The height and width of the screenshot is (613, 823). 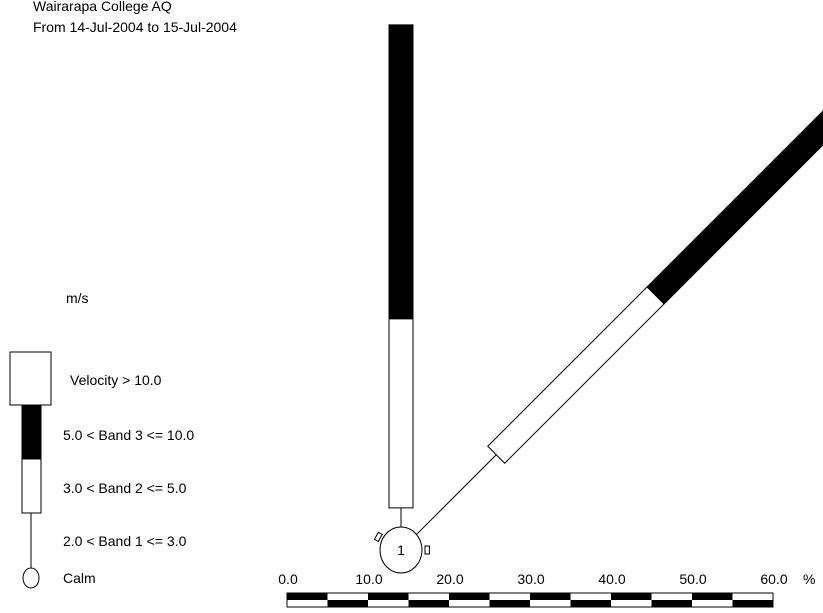 What do you see at coordinates (128, 435) in the screenshot?
I see `legend-label-band3: 5.0 < Band 3 <= 10.0` at bounding box center [128, 435].